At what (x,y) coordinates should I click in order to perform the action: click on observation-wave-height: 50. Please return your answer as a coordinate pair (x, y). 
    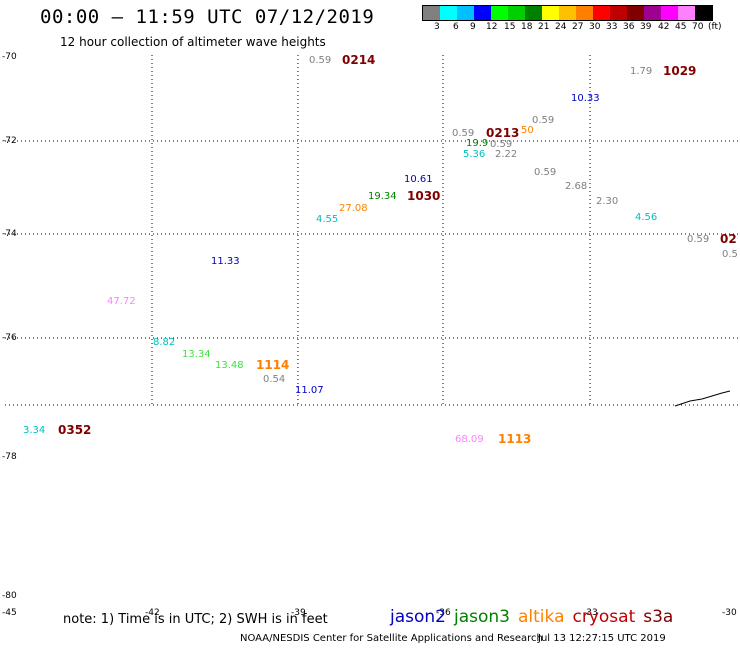
    Looking at the image, I should click on (527, 130).